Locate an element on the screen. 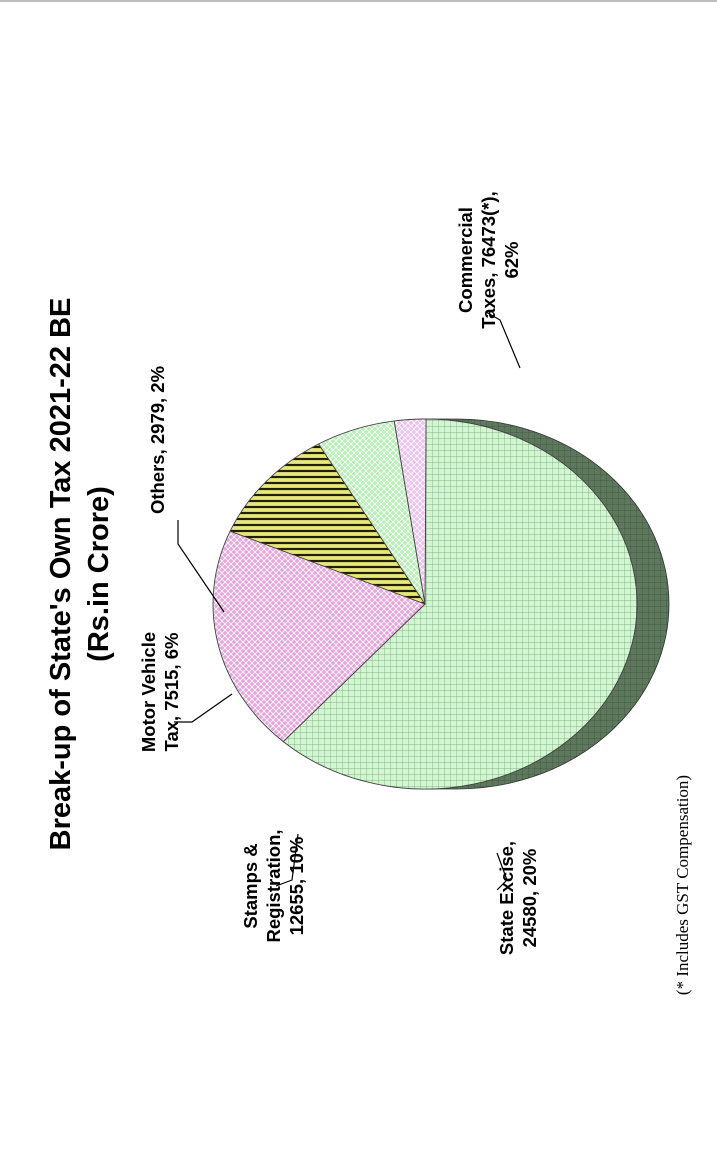 The height and width of the screenshot is (1153, 717). label-stamps-line2: Registration, is located at coordinates (273, 885).